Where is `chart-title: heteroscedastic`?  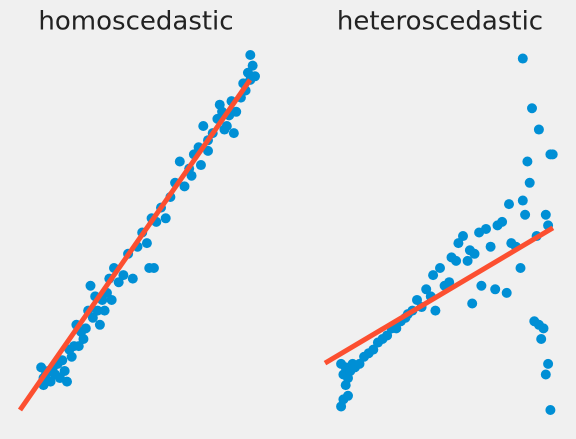 chart-title: heteroscedastic is located at coordinates (440, 22).